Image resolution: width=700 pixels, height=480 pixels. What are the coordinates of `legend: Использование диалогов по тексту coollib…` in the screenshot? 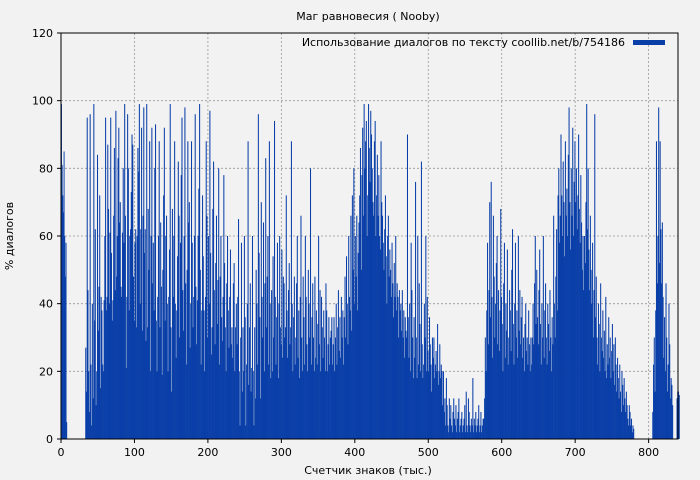 It's located at (483, 42).